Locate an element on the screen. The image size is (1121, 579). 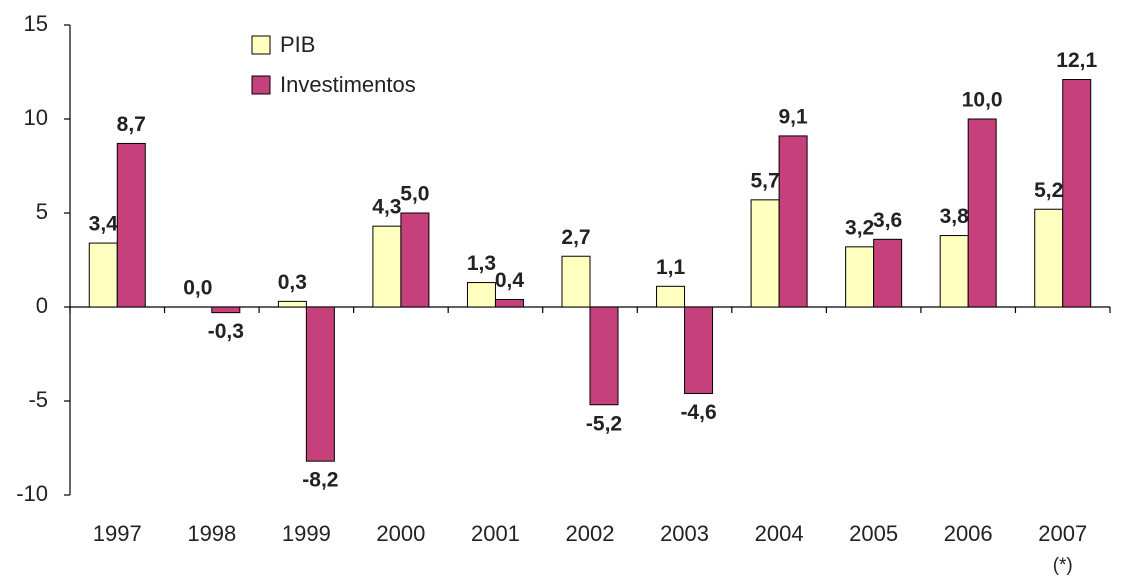
value-label: 0,3 is located at coordinates (292, 282).